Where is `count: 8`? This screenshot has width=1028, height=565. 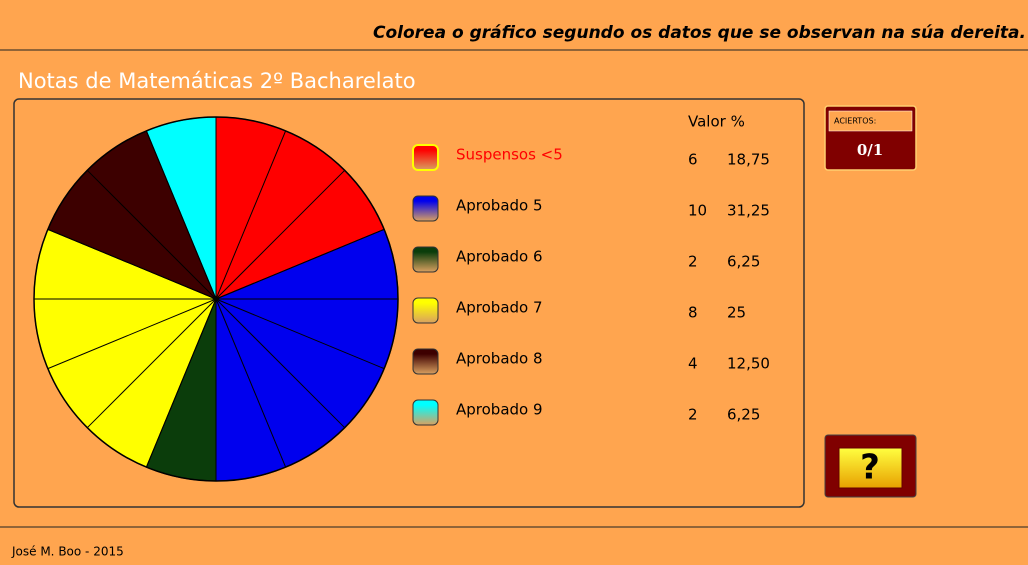
count: 8 is located at coordinates (693, 313).